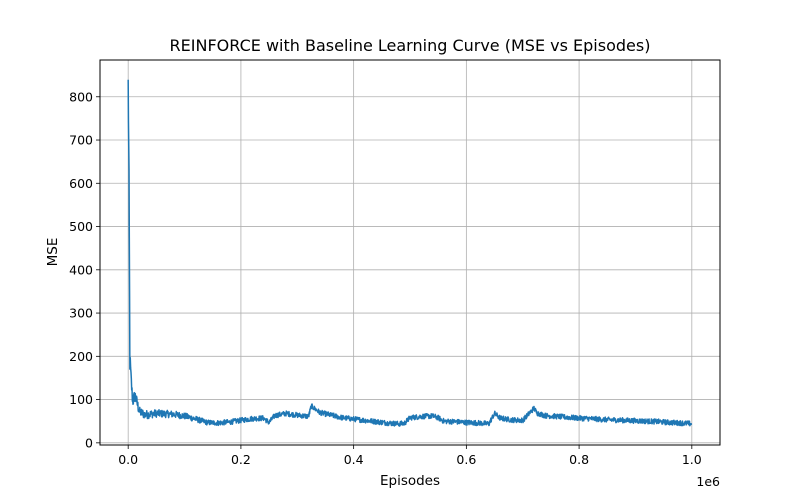  I want to click on y-tick-label: 100, so click(81, 399).